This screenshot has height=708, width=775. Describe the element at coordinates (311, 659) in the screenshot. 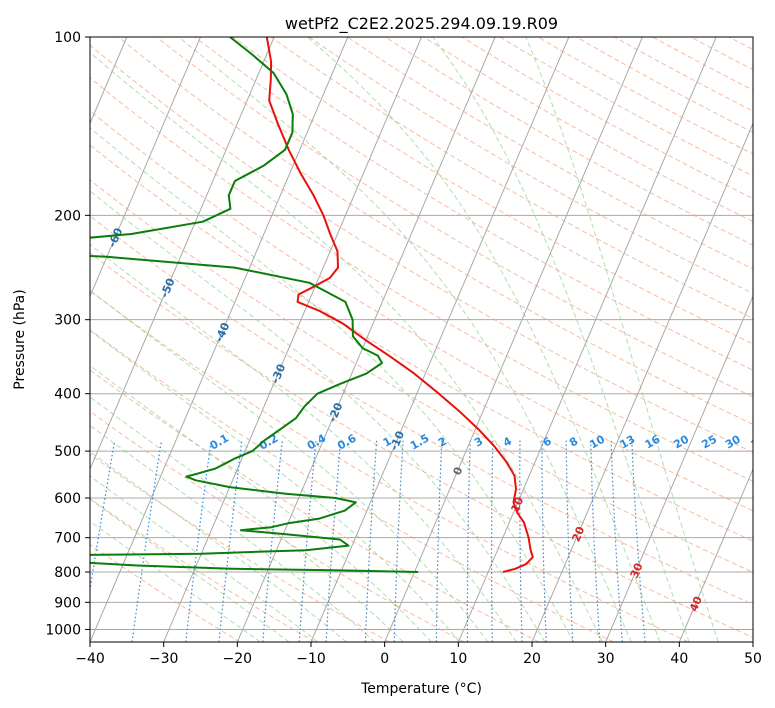

I see `x-tick-label: −10` at that location.